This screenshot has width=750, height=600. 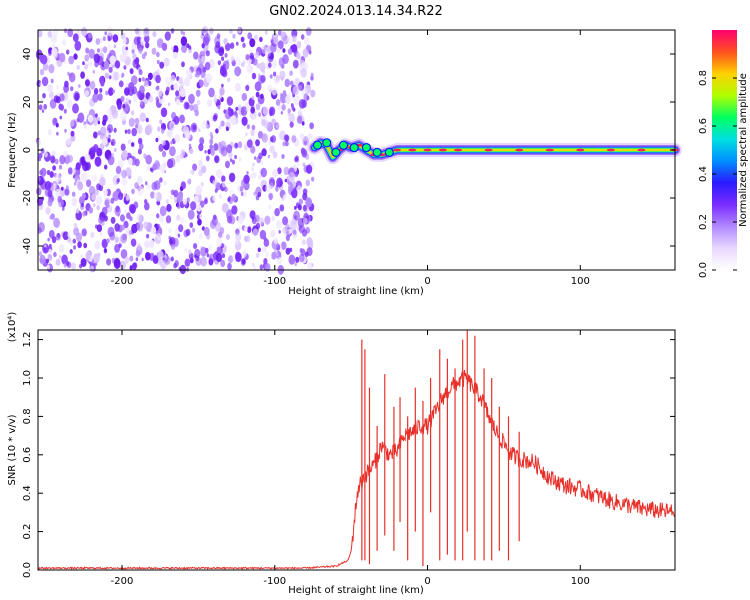 What do you see at coordinates (27, 493) in the screenshot?
I see `y-tick-label: 0.4` at bounding box center [27, 493].